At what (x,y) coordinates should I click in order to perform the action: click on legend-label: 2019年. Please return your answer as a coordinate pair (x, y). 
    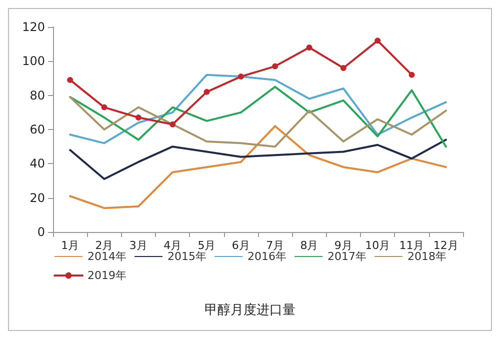
    Looking at the image, I should click on (107, 275).